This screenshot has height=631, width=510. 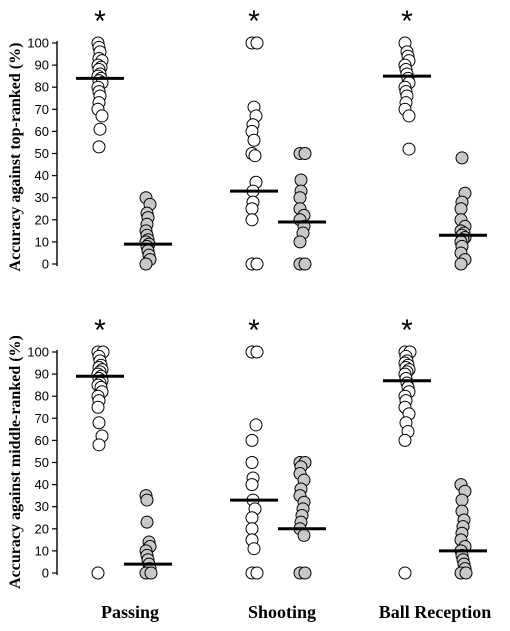 What do you see at coordinates (435, 612) in the screenshot?
I see `category-label-ball-reception: Ball Reception` at bounding box center [435, 612].